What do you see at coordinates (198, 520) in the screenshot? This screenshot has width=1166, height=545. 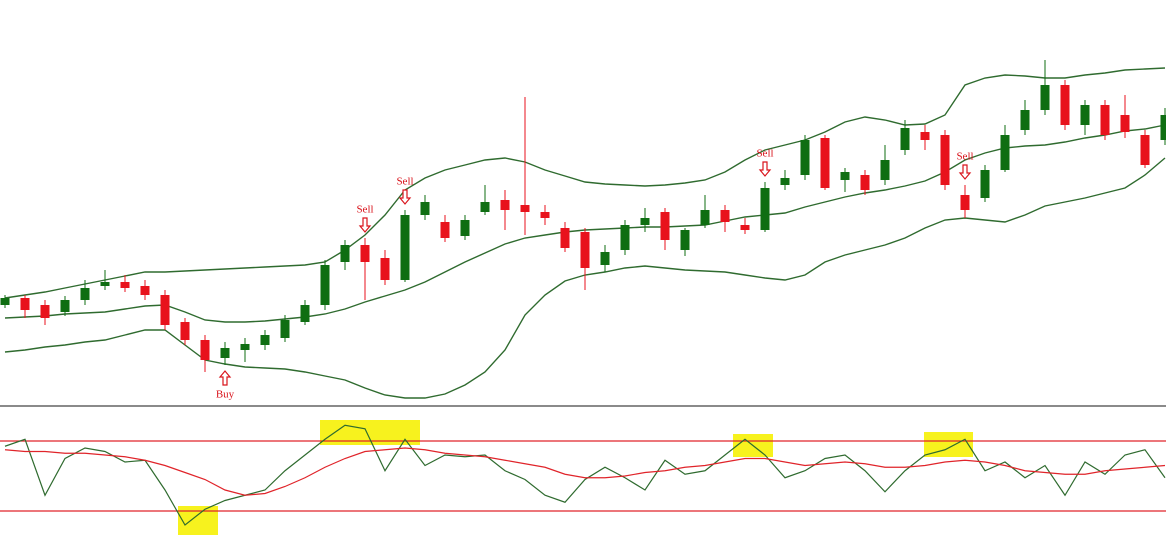 I see `highlight-zone` at bounding box center [198, 520].